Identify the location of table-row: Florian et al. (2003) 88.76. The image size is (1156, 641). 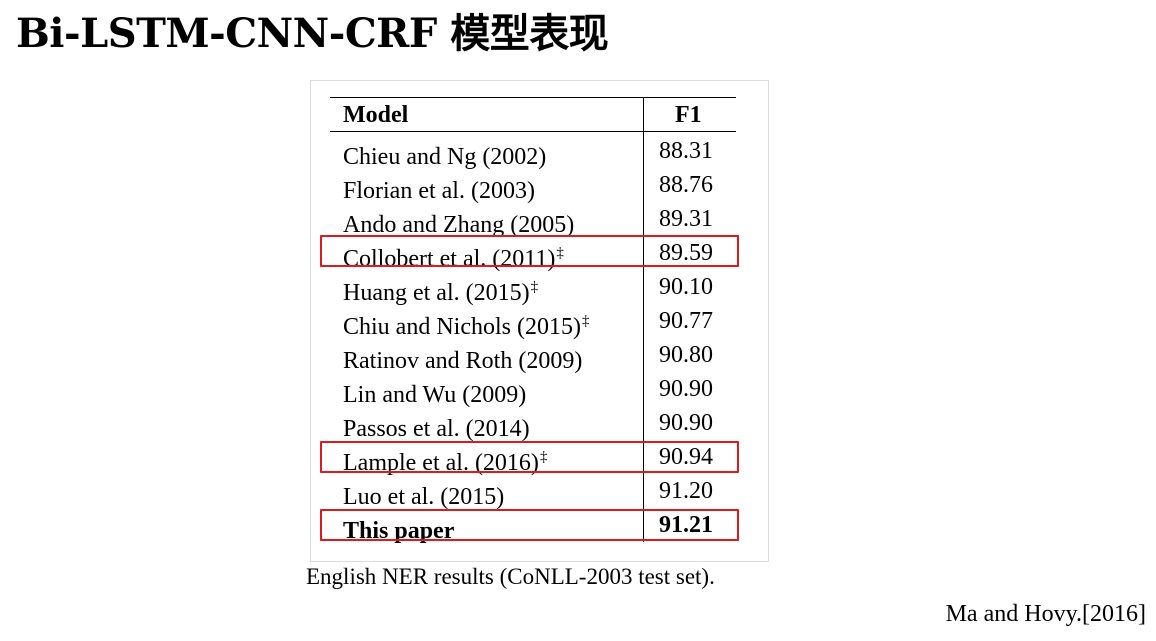
(533, 186).